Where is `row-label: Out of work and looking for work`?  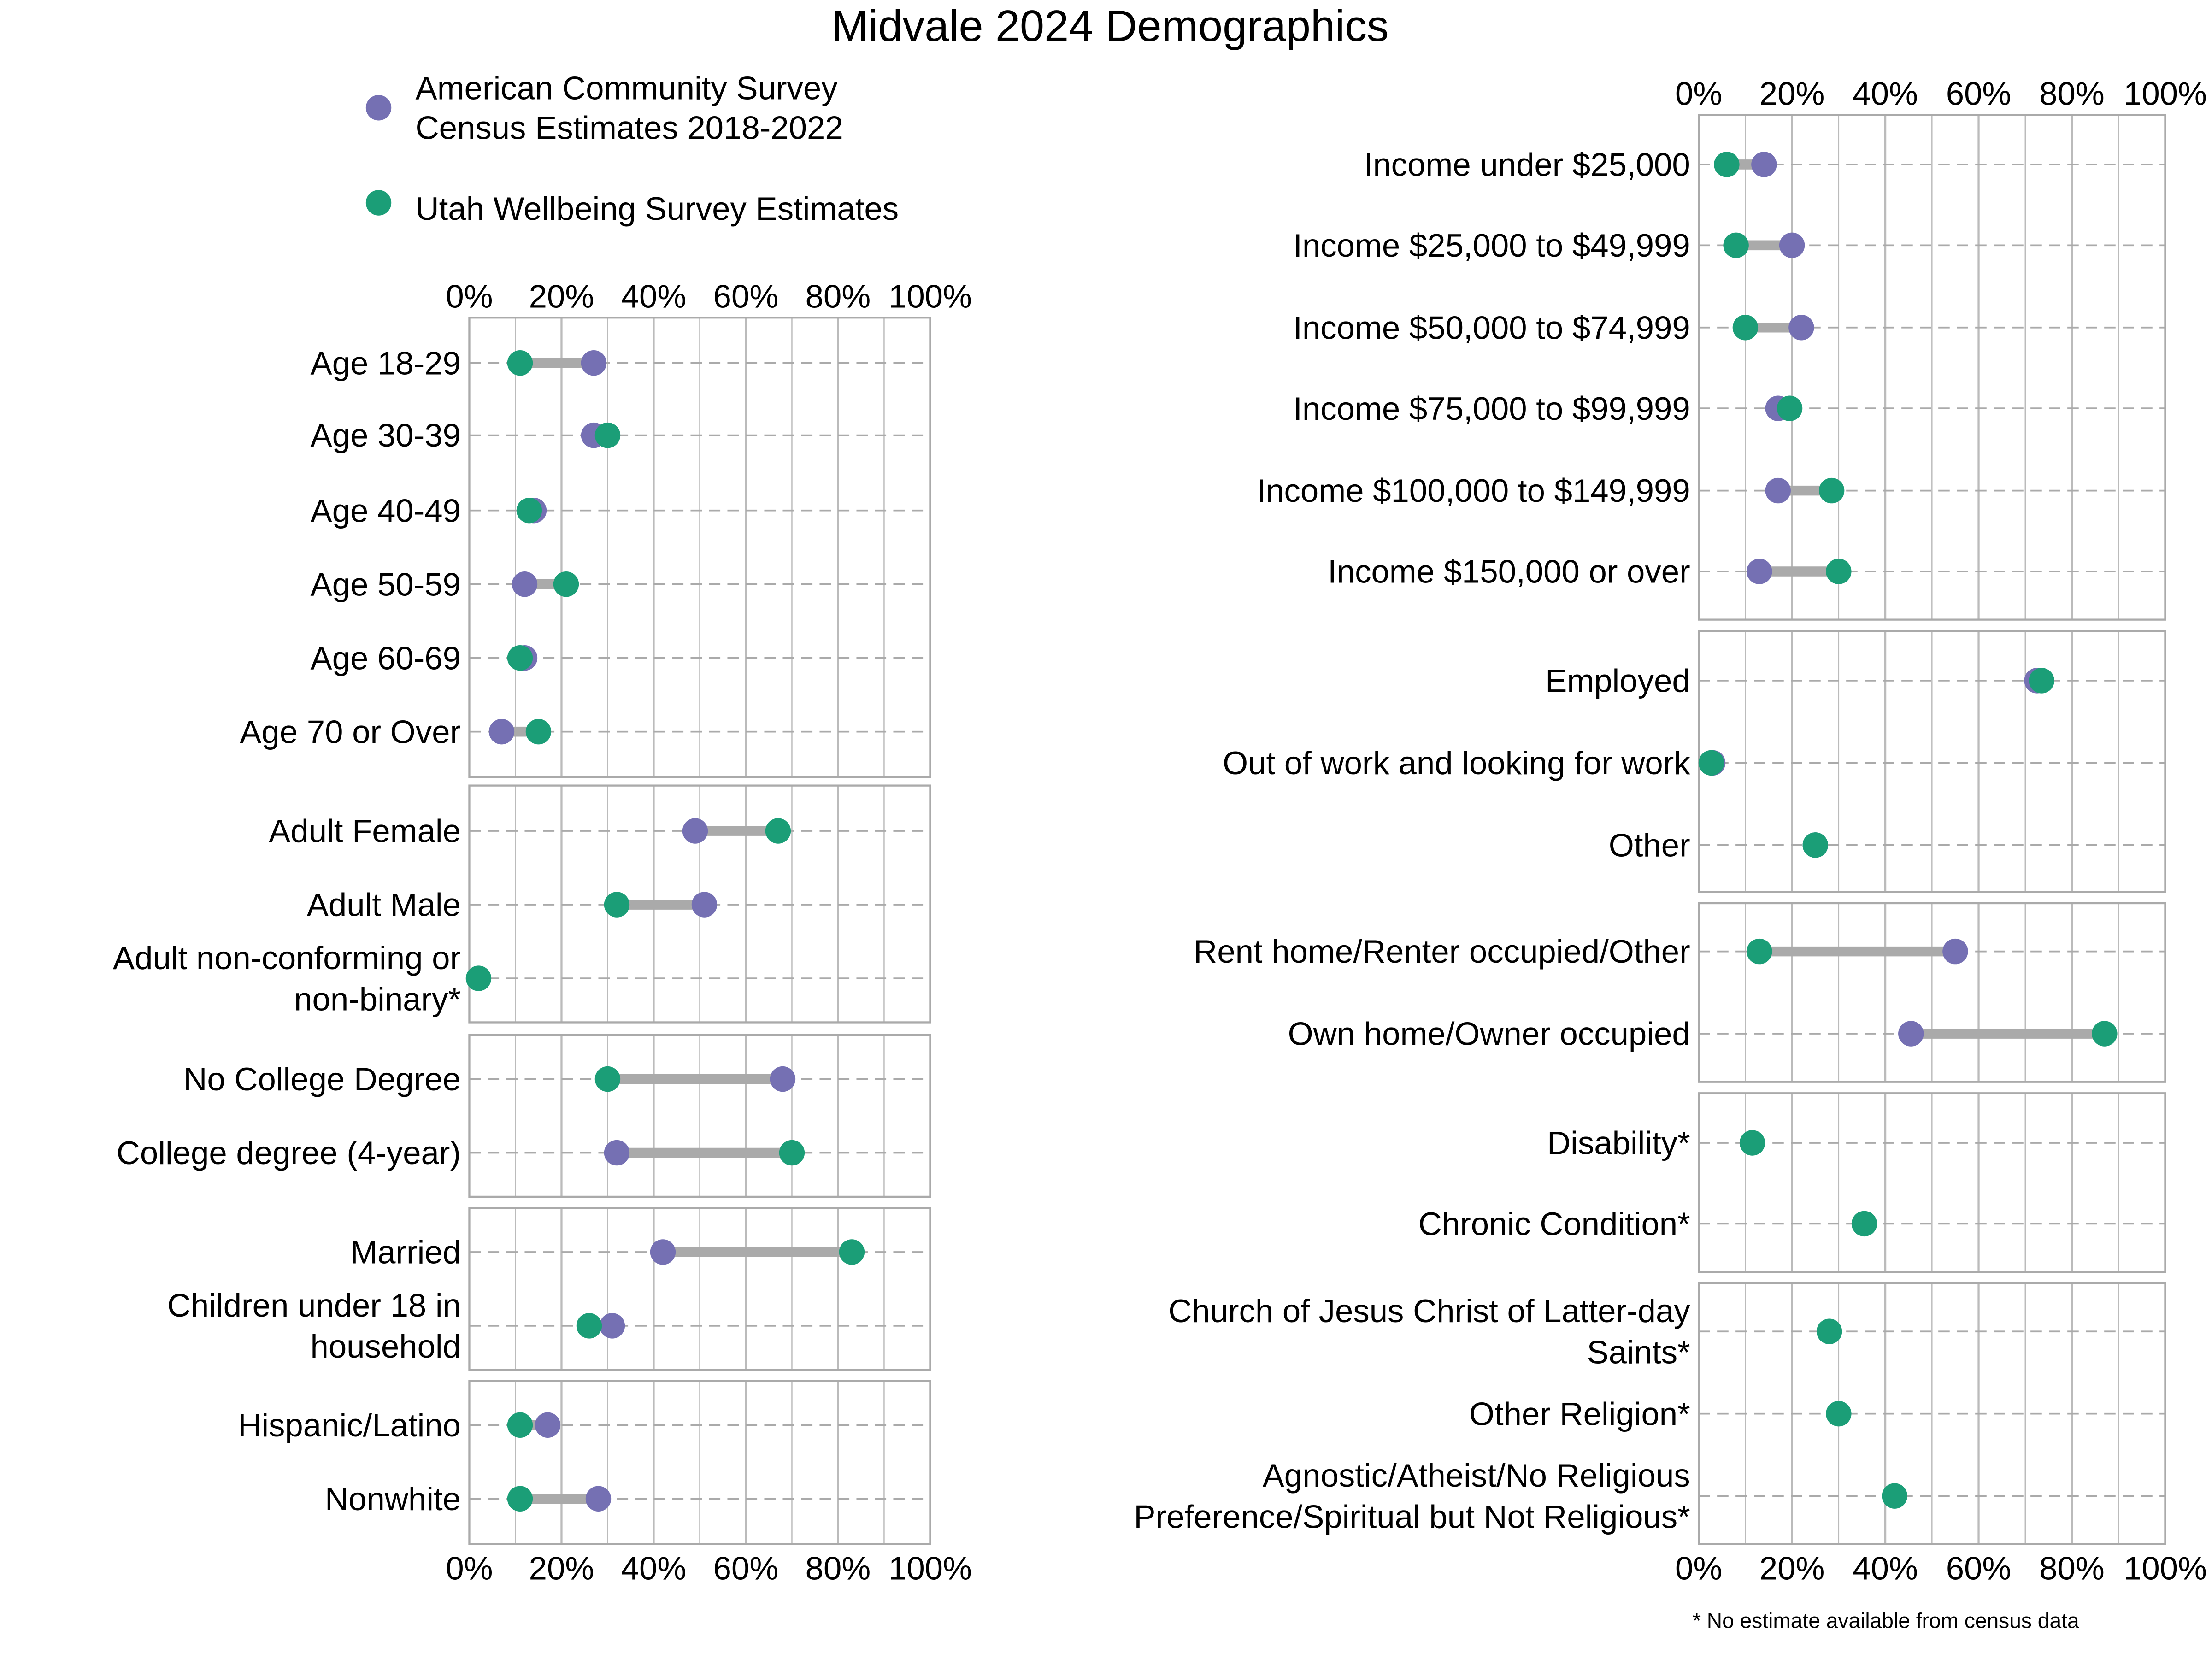 row-label: Out of work and looking for work is located at coordinates (1456, 763).